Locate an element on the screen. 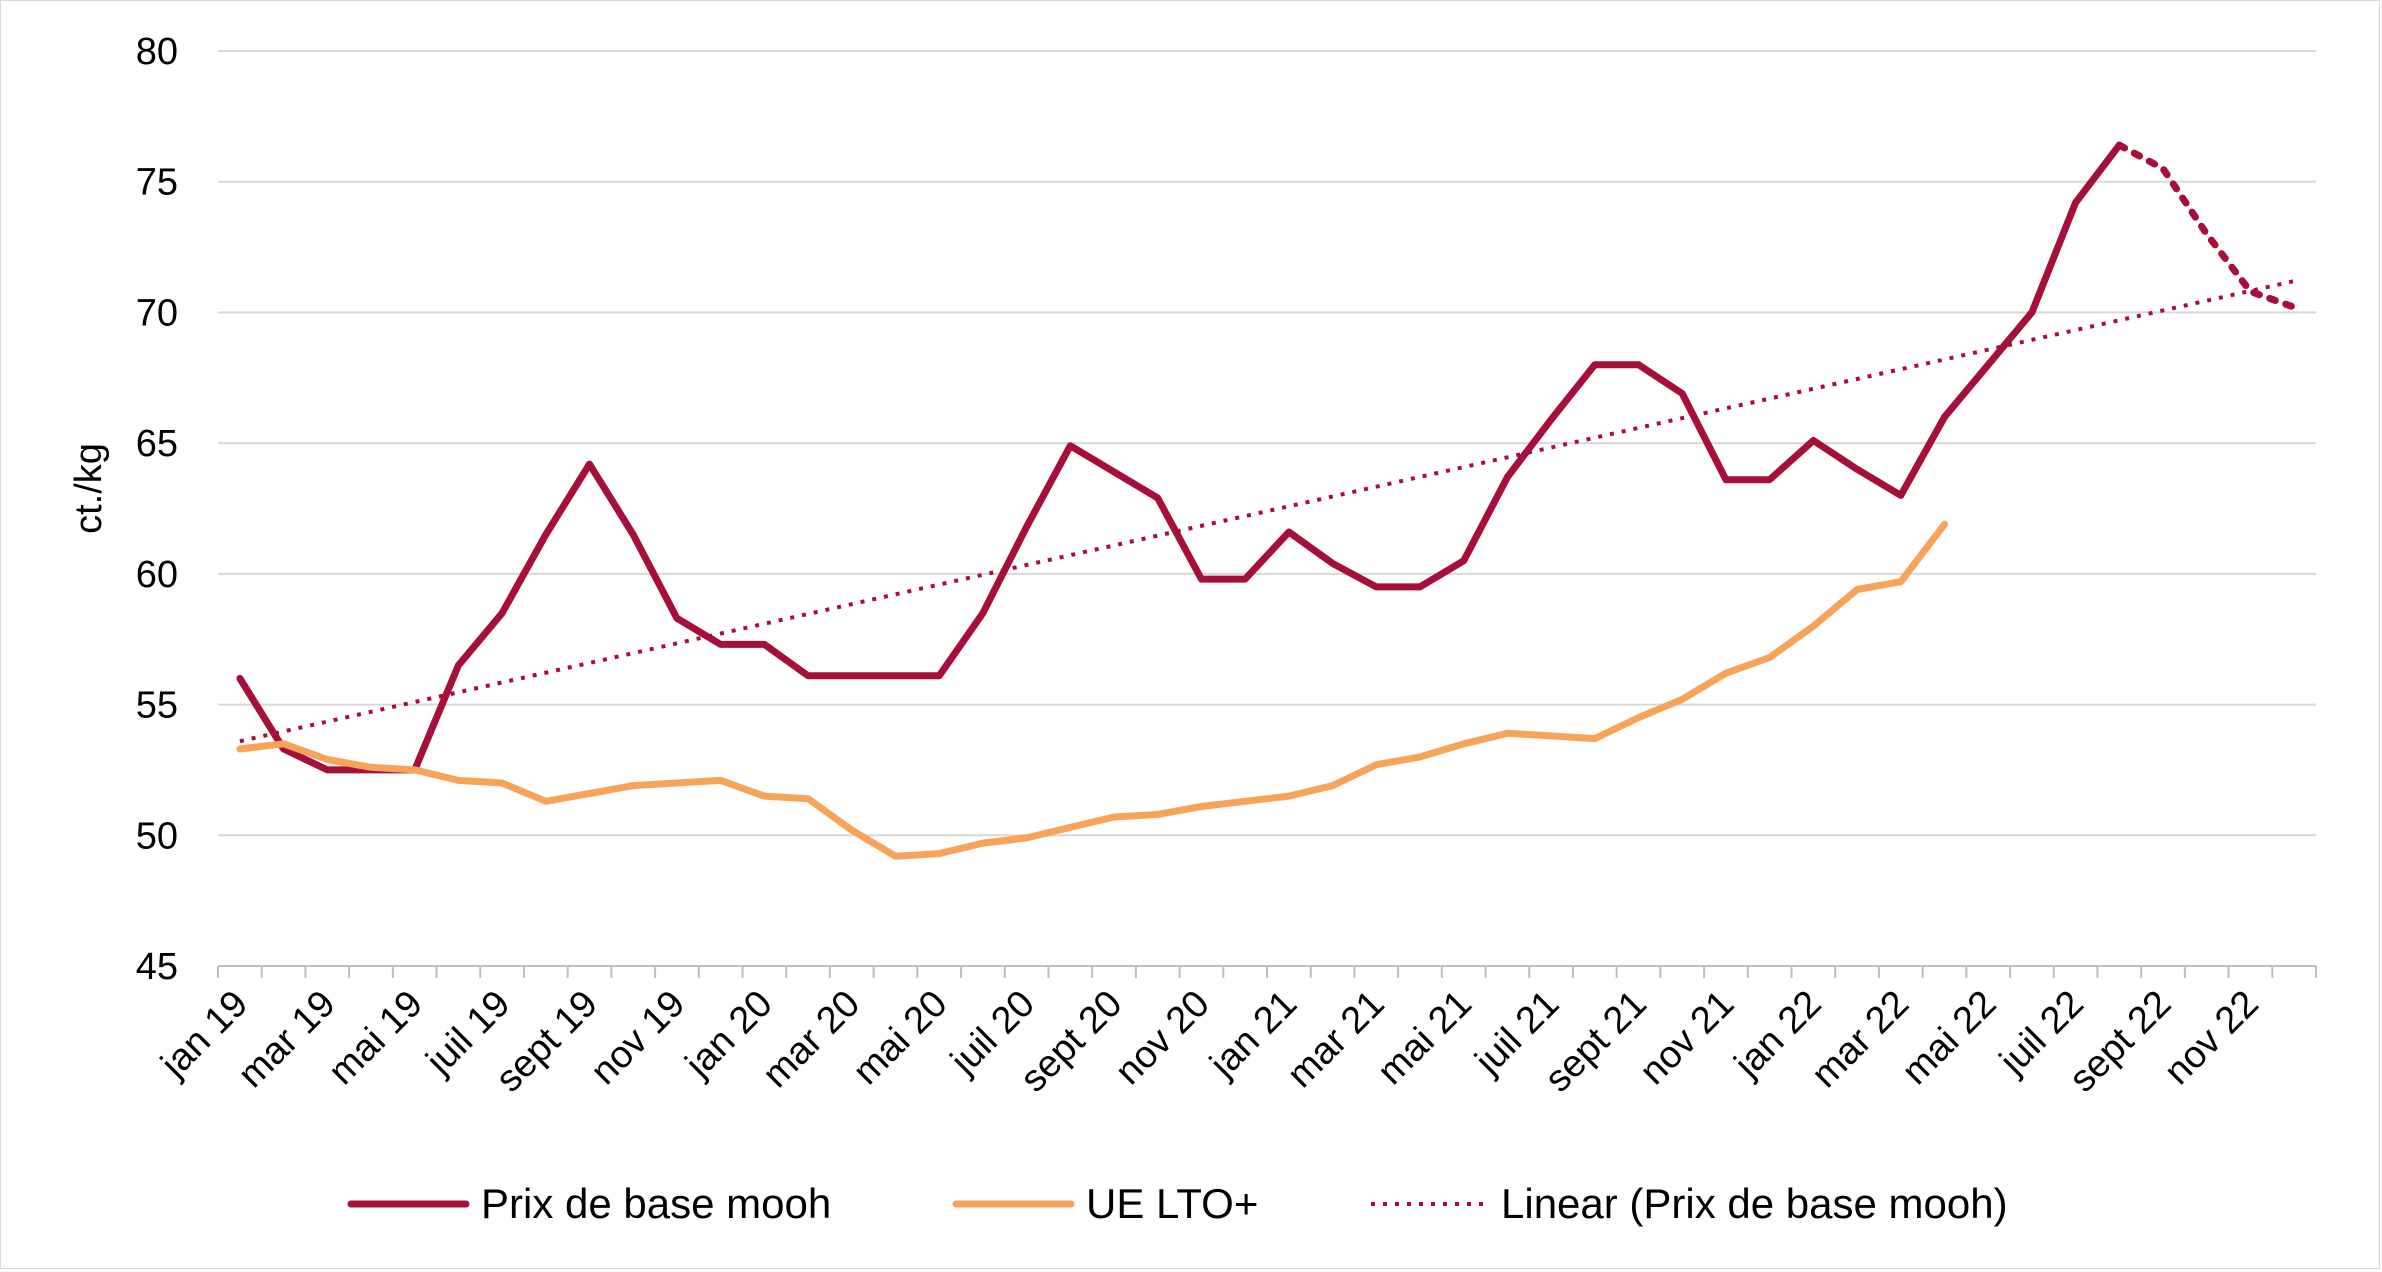 This screenshot has width=2382, height=1272. y-tick-label: 75 is located at coordinates (157, 183).